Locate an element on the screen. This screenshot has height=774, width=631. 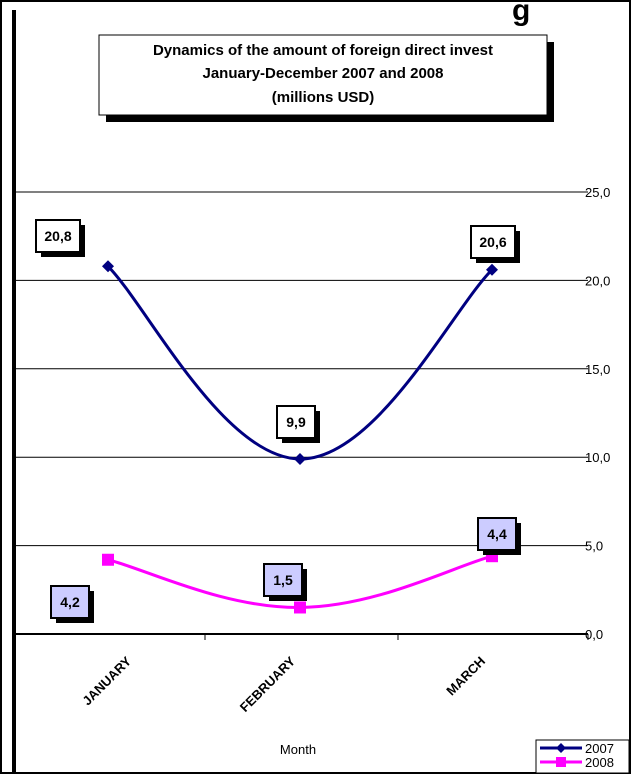
data-label-2007: 9,9 is located at coordinates (296, 422).